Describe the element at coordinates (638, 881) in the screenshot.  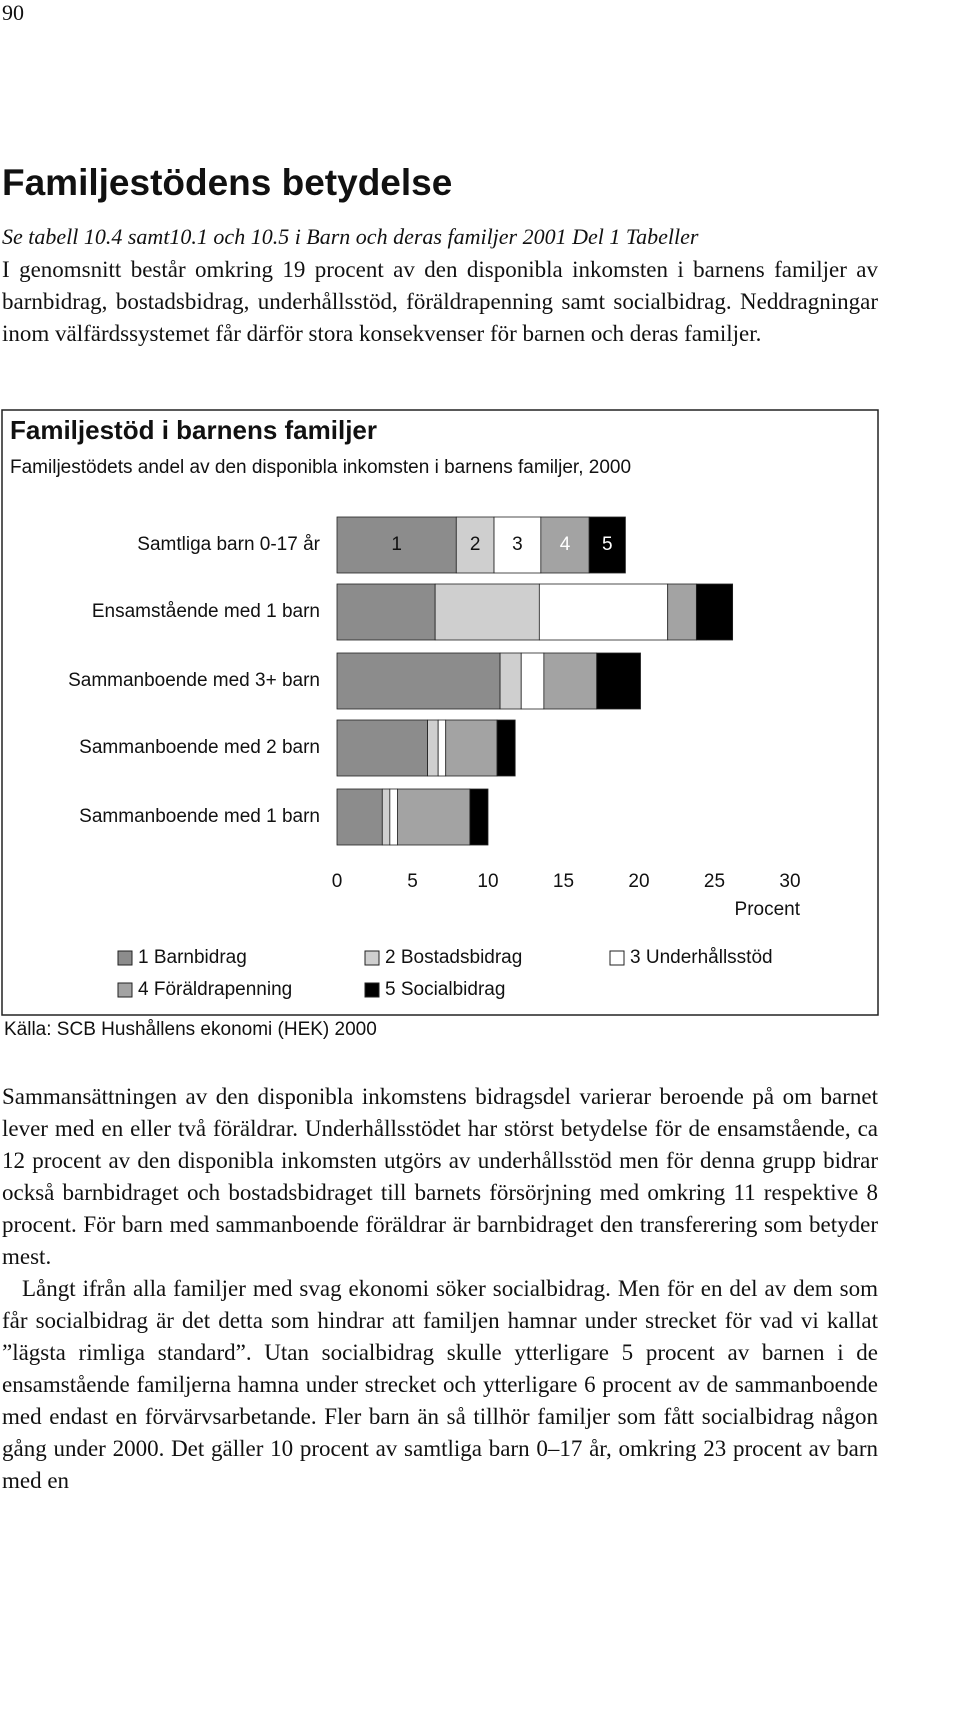
I see `x-tick-label: 20` at that location.